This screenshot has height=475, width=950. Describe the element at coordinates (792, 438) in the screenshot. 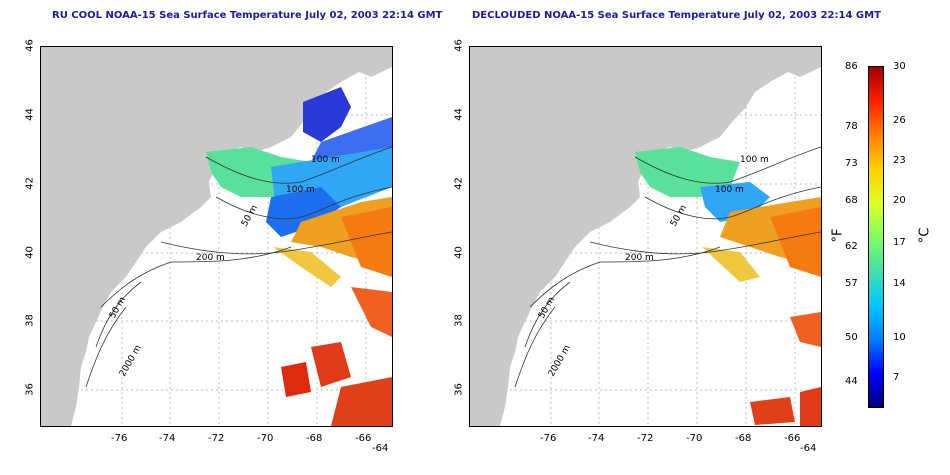

I see `panel-2-xtick: -66` at that location.